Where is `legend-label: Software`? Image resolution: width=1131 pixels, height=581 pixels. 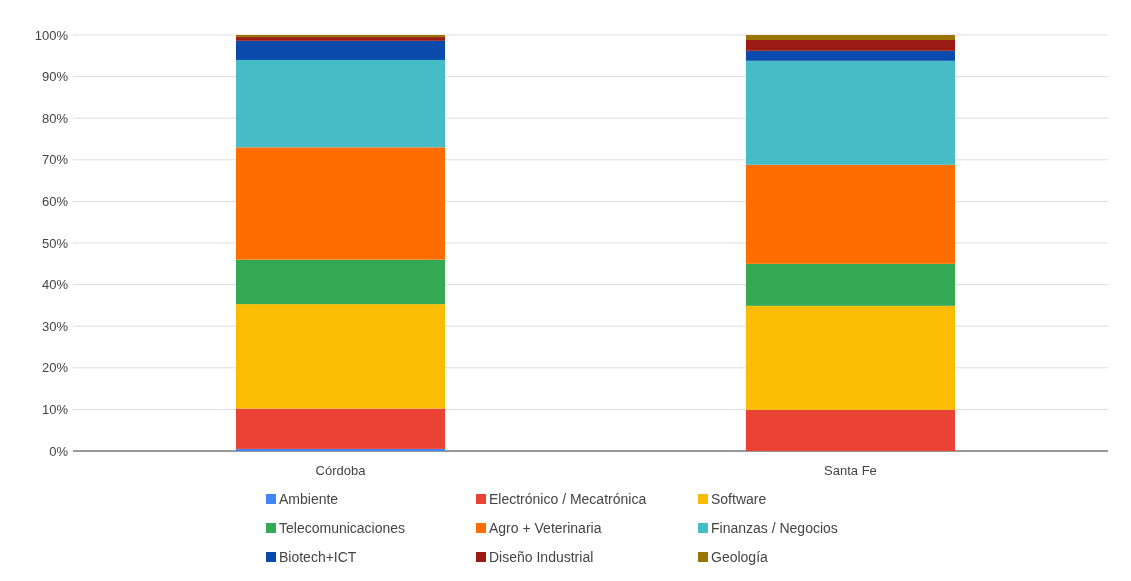
legend-label: Software is located at coordinates (739, 498).